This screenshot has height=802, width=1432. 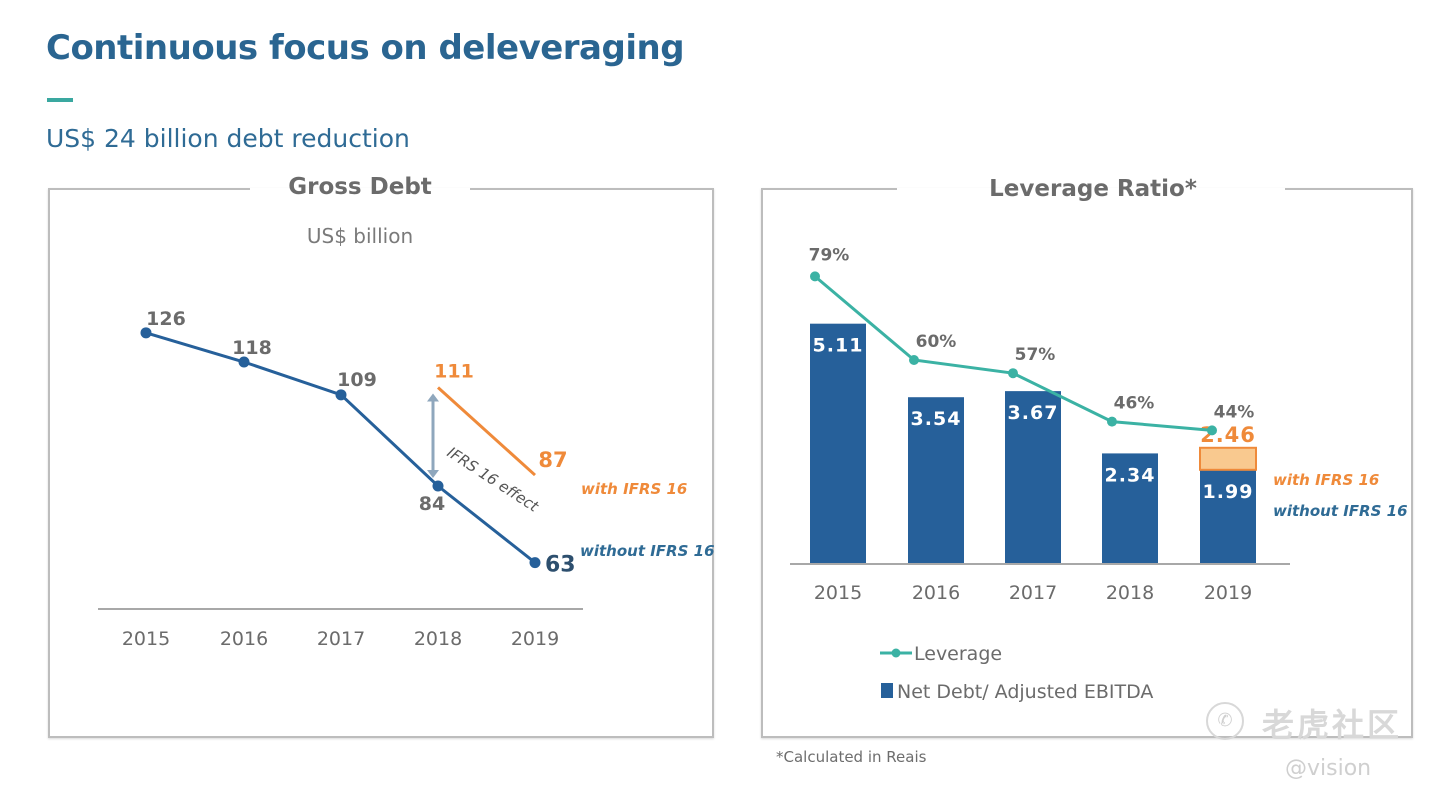 What do you see at coordinates (60, 100) in the screenshot?
I see `title-accent-bar` at bounding box center [60, 100].